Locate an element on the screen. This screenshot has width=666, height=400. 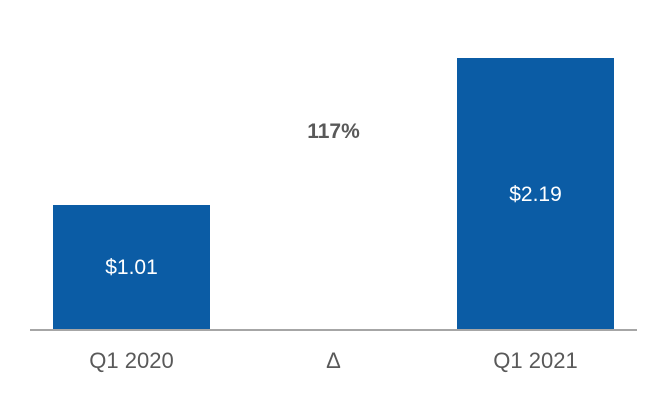
delta-percentage-label: 117% is located at coordinates (333, 131).